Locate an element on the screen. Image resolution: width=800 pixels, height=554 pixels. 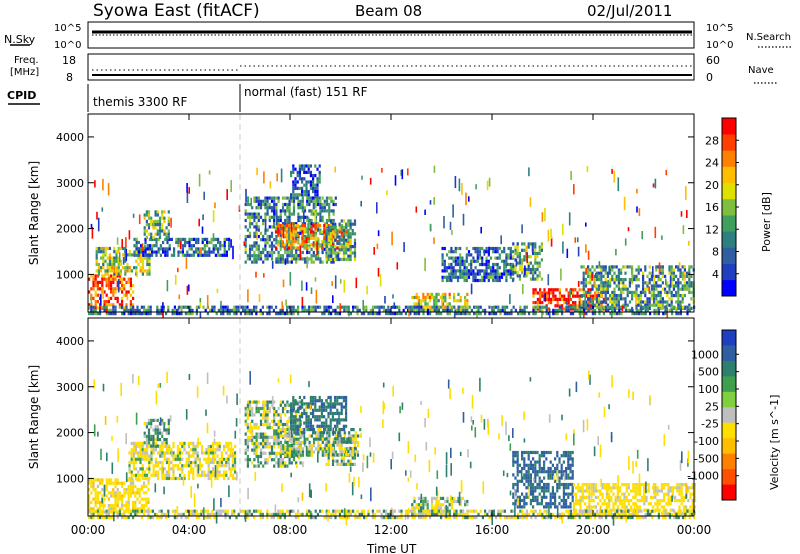
noise-left-tick-bottom: 10^0 is located at coordinates (67, 45).